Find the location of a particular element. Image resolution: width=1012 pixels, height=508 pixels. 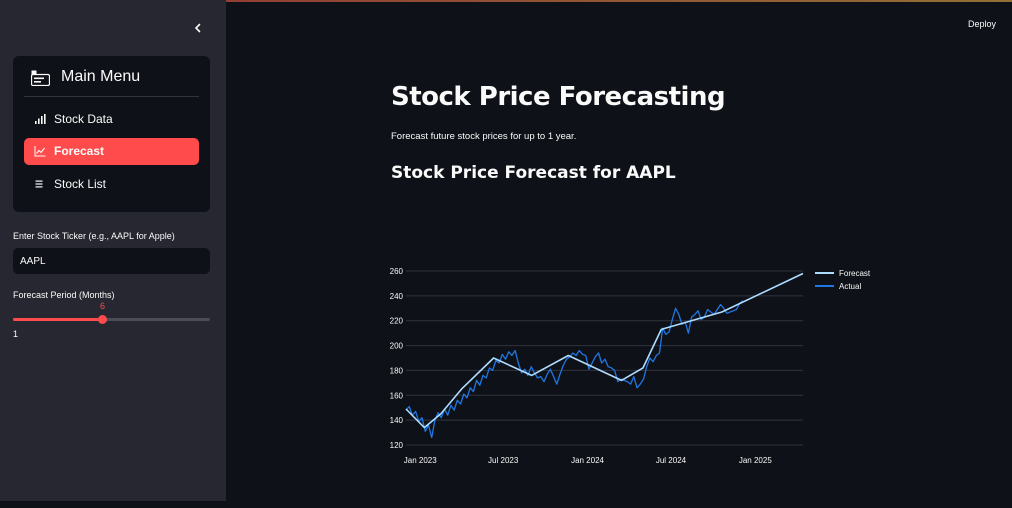

page-title: Stock Price Forecasting is located at coordinates (558, 97).